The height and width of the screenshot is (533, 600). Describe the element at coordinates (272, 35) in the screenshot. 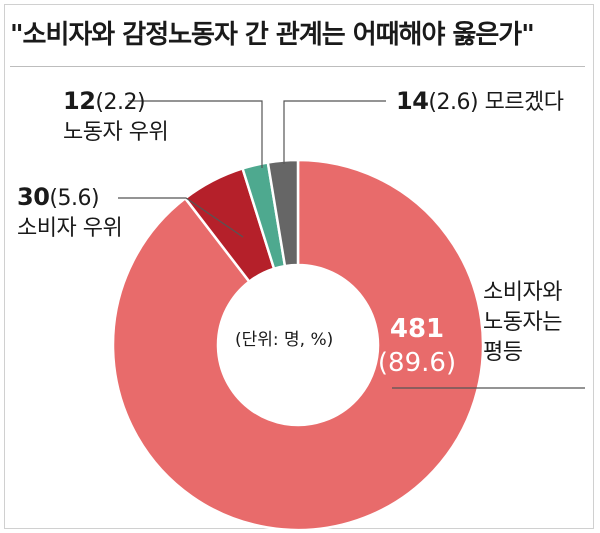

I see `chart-title: "소비자와 감정노동자 간 관계는 어때해야 옳은가"` at that location.